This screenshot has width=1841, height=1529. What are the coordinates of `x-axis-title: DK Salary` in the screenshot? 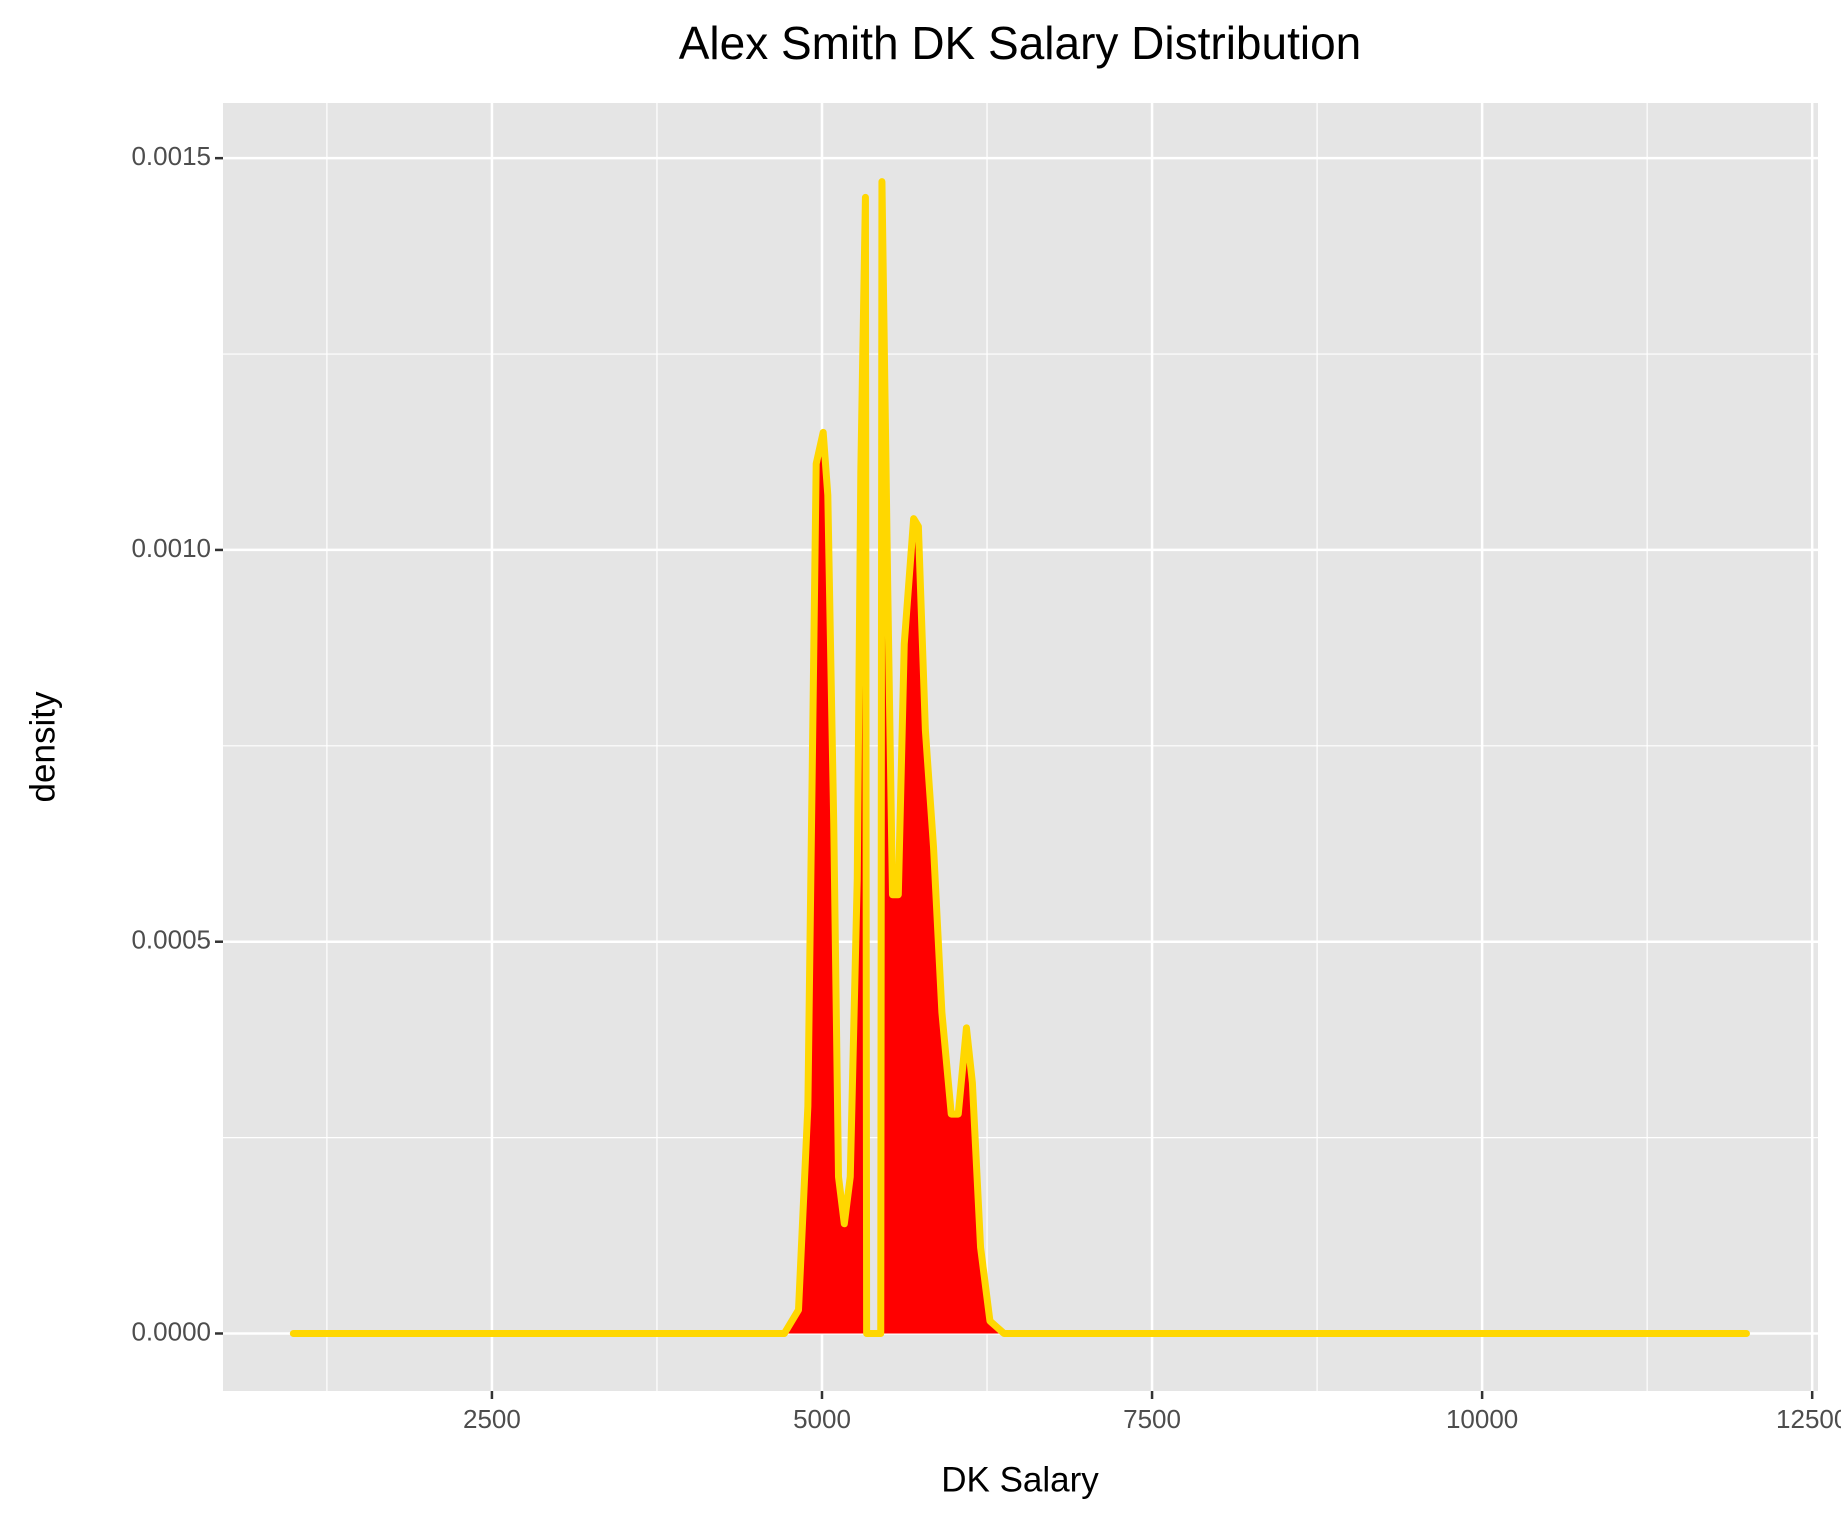 It's located at (1020, 1479).